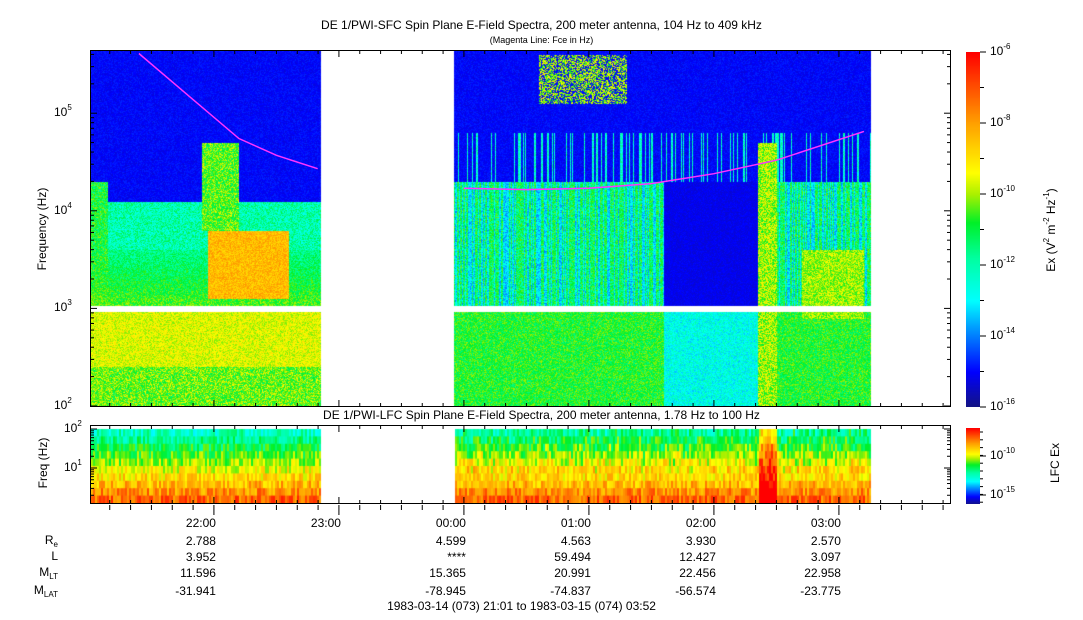  What do you see at coordinates (820, 591) in the screenshot?
I see `ephemeris-value: -23.775` at bounding box center [820, 591].